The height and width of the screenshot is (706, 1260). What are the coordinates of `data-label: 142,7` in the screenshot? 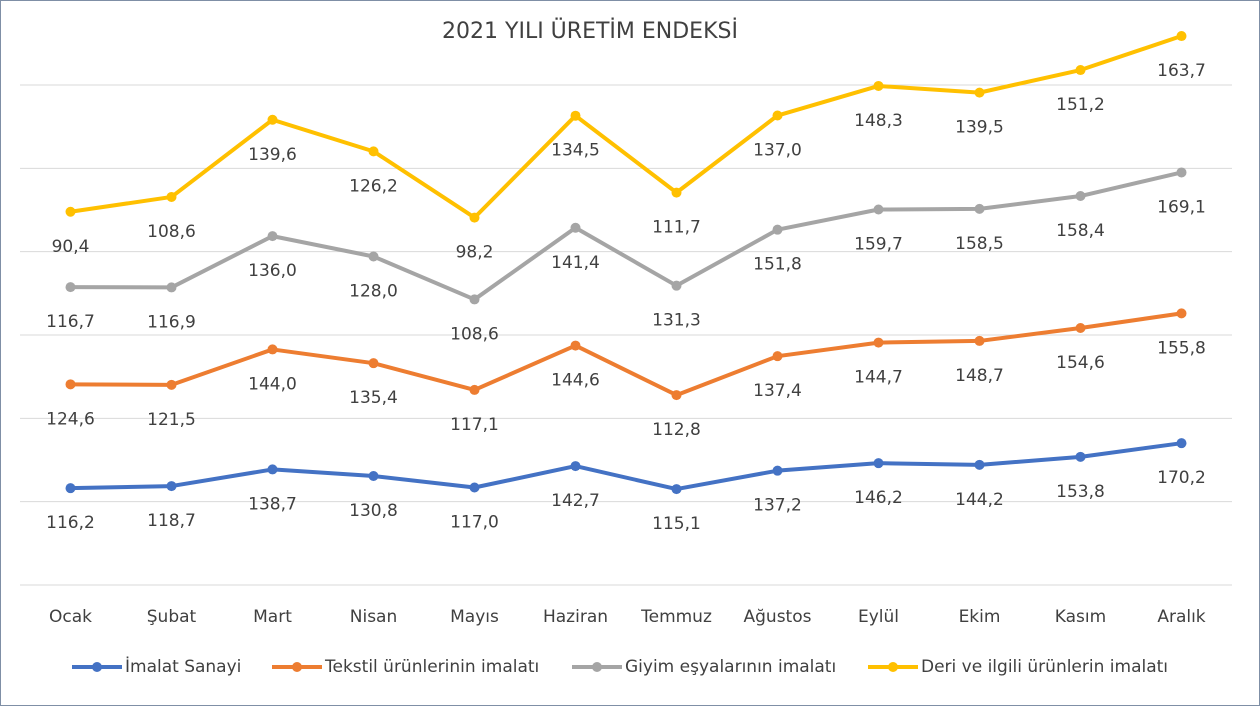 It's located at (575, 501).